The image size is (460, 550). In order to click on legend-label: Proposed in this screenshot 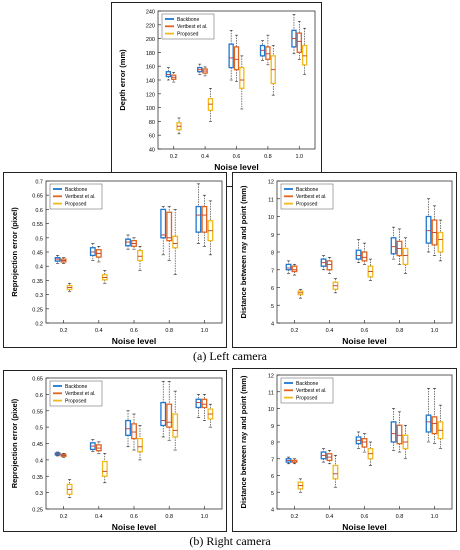, I will do `click(76, 204)`.